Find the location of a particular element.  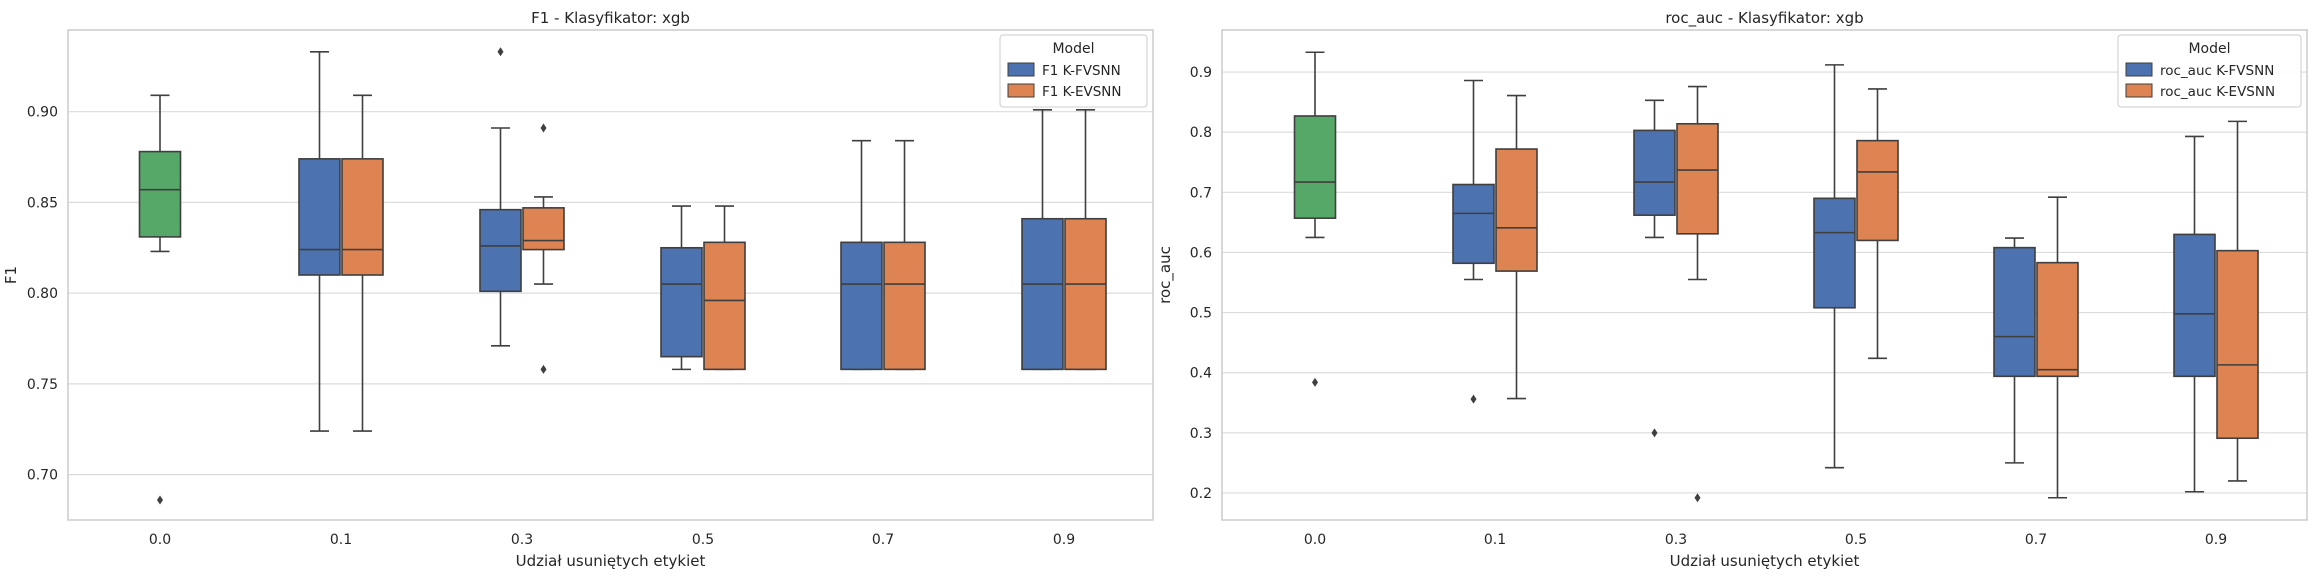

y-tick-label: 0.70 is located at coordinates (42, 476).